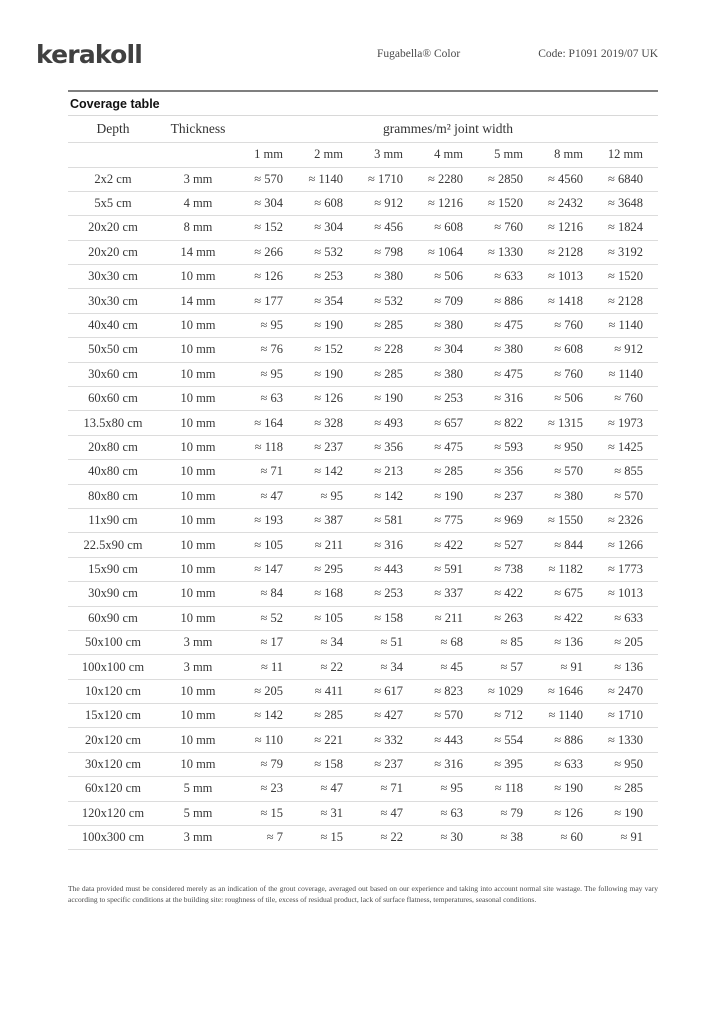  What do you see at coordinates (328, 228) in the screenshot?
I see `coverage-value-cell: ≈ 304` at bounding box center [328, 228].